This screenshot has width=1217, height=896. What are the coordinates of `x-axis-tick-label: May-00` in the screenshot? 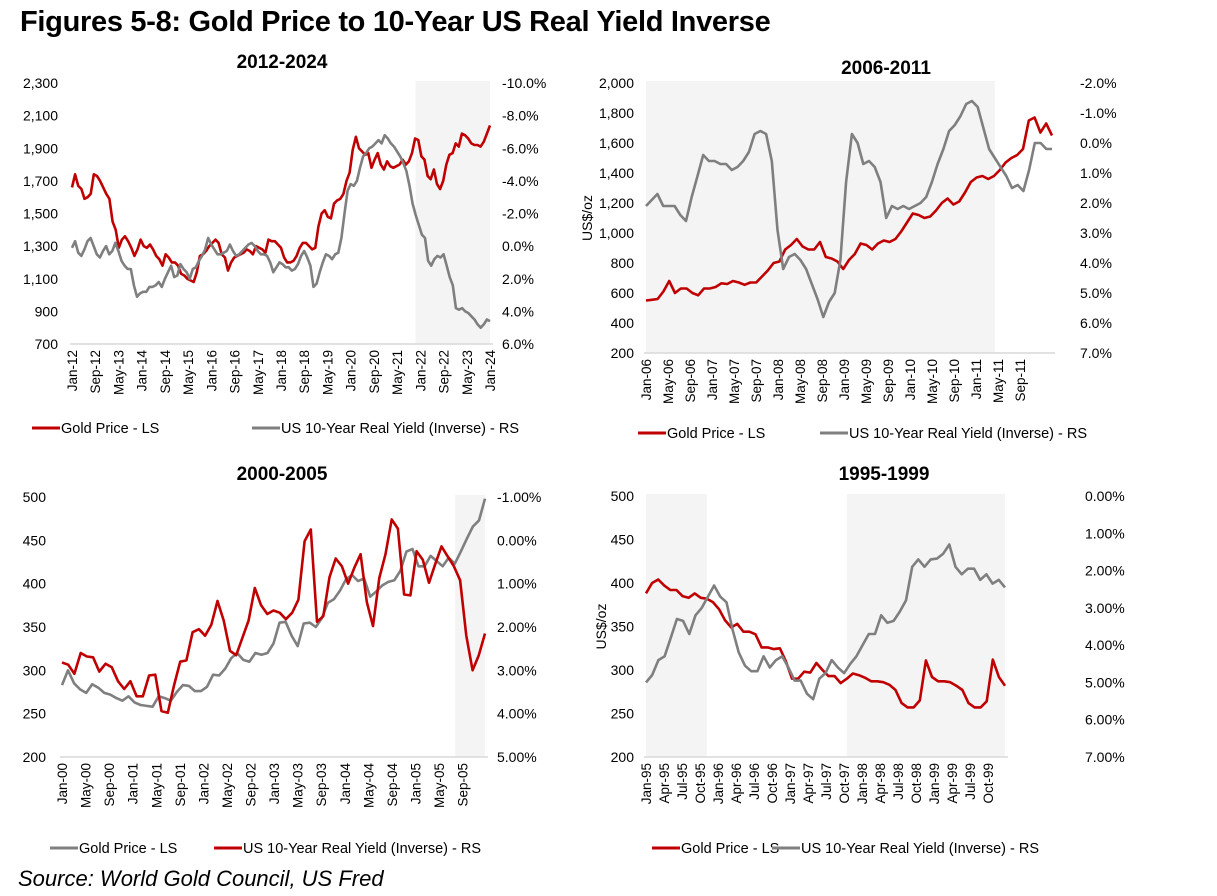 It's located at (86, 785).